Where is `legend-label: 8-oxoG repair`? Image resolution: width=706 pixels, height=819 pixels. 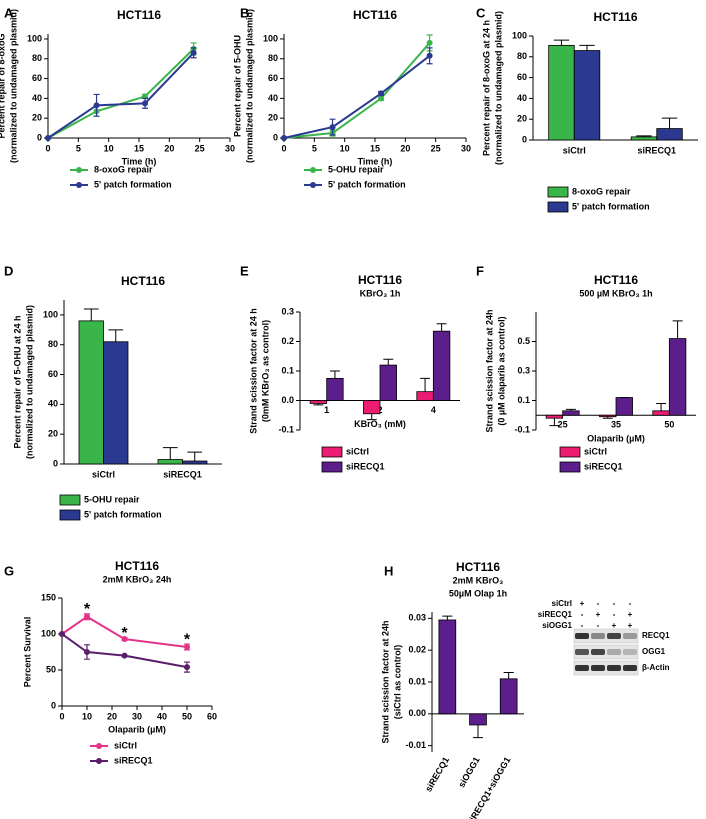
legend-label: 8-oxoG repair is located at coordinates (123, 169).